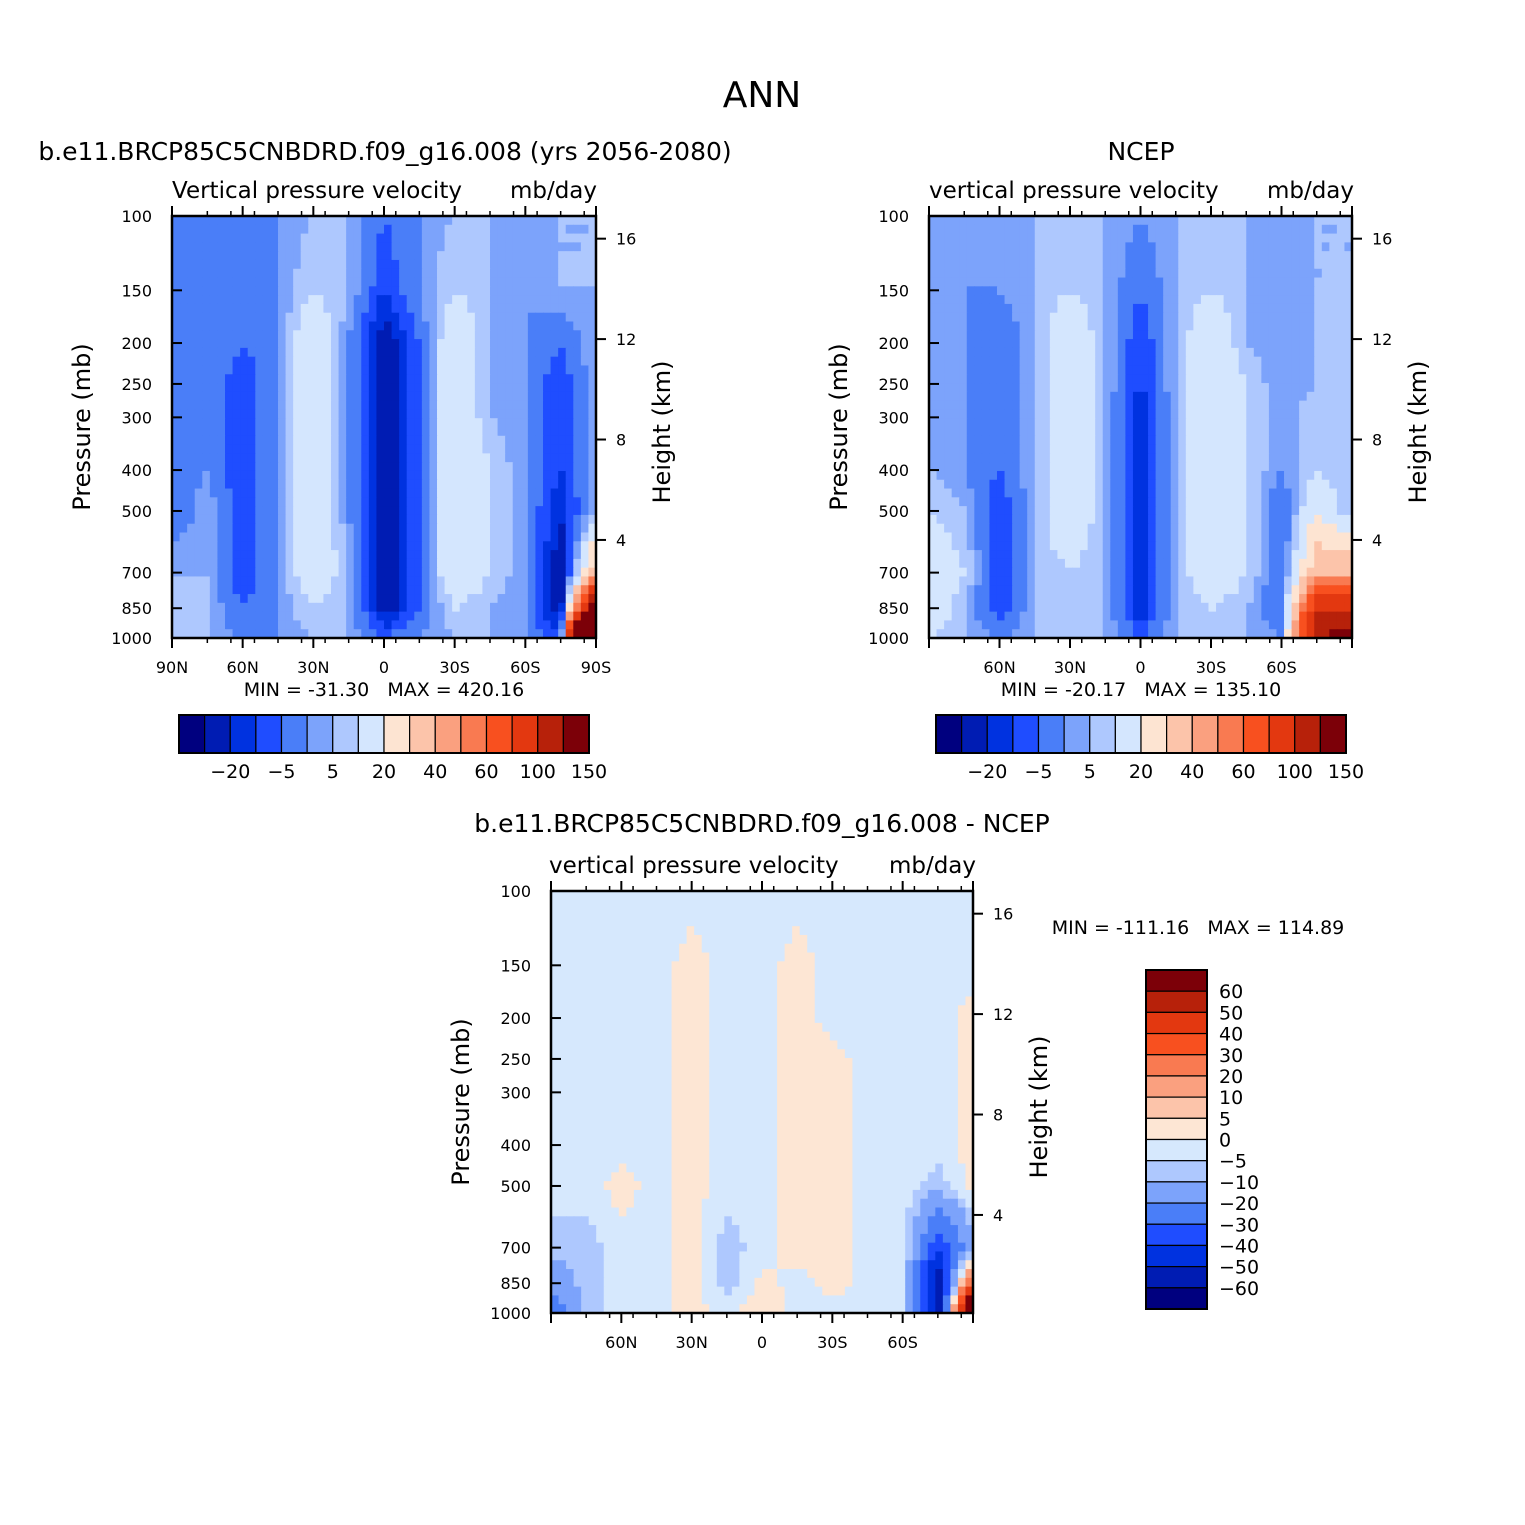 The image size is (1525, 1525). I want to click on pressure-tick-label: 1000, so click(131, 638).